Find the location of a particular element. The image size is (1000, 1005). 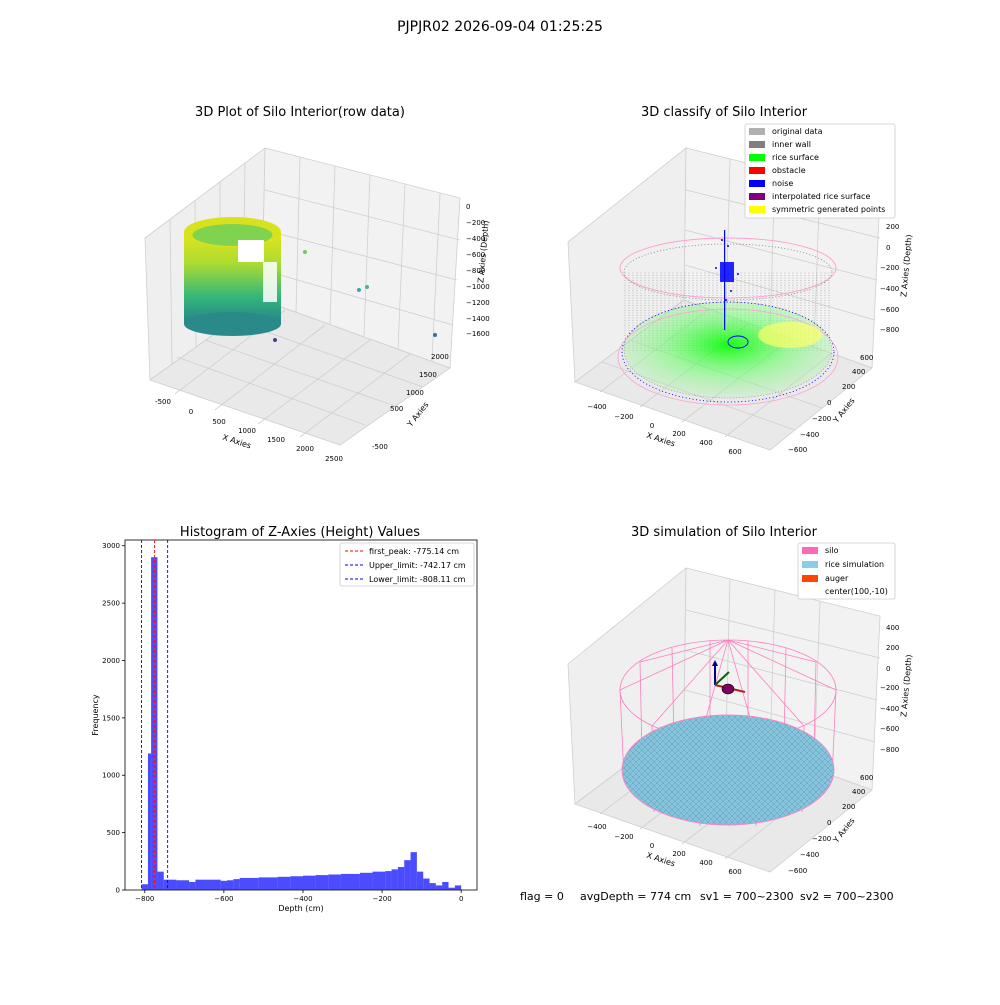

legend-label: original data is located at coordinates (797, 131).